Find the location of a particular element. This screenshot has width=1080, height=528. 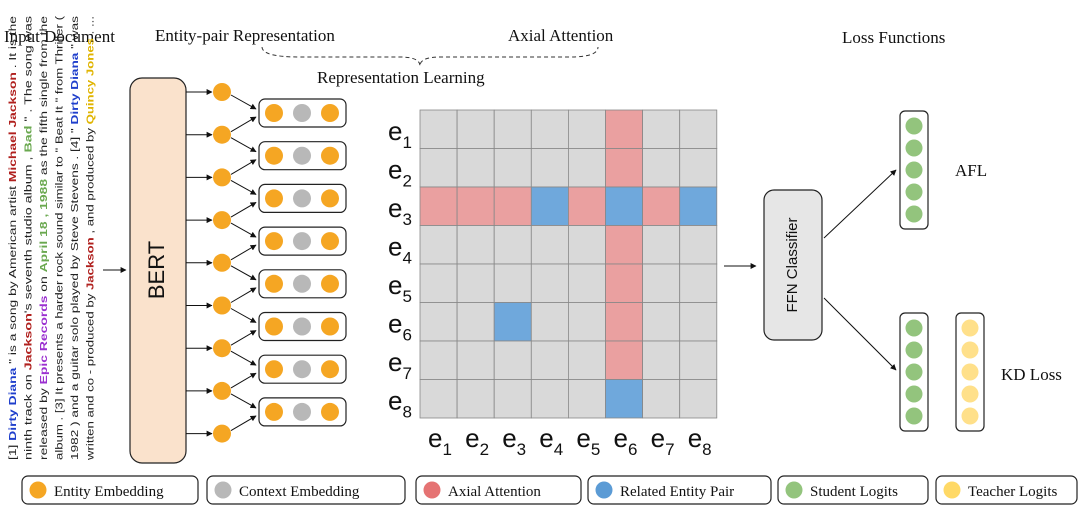

matrix-row-label: e6 is located at coordinates (400, 327).